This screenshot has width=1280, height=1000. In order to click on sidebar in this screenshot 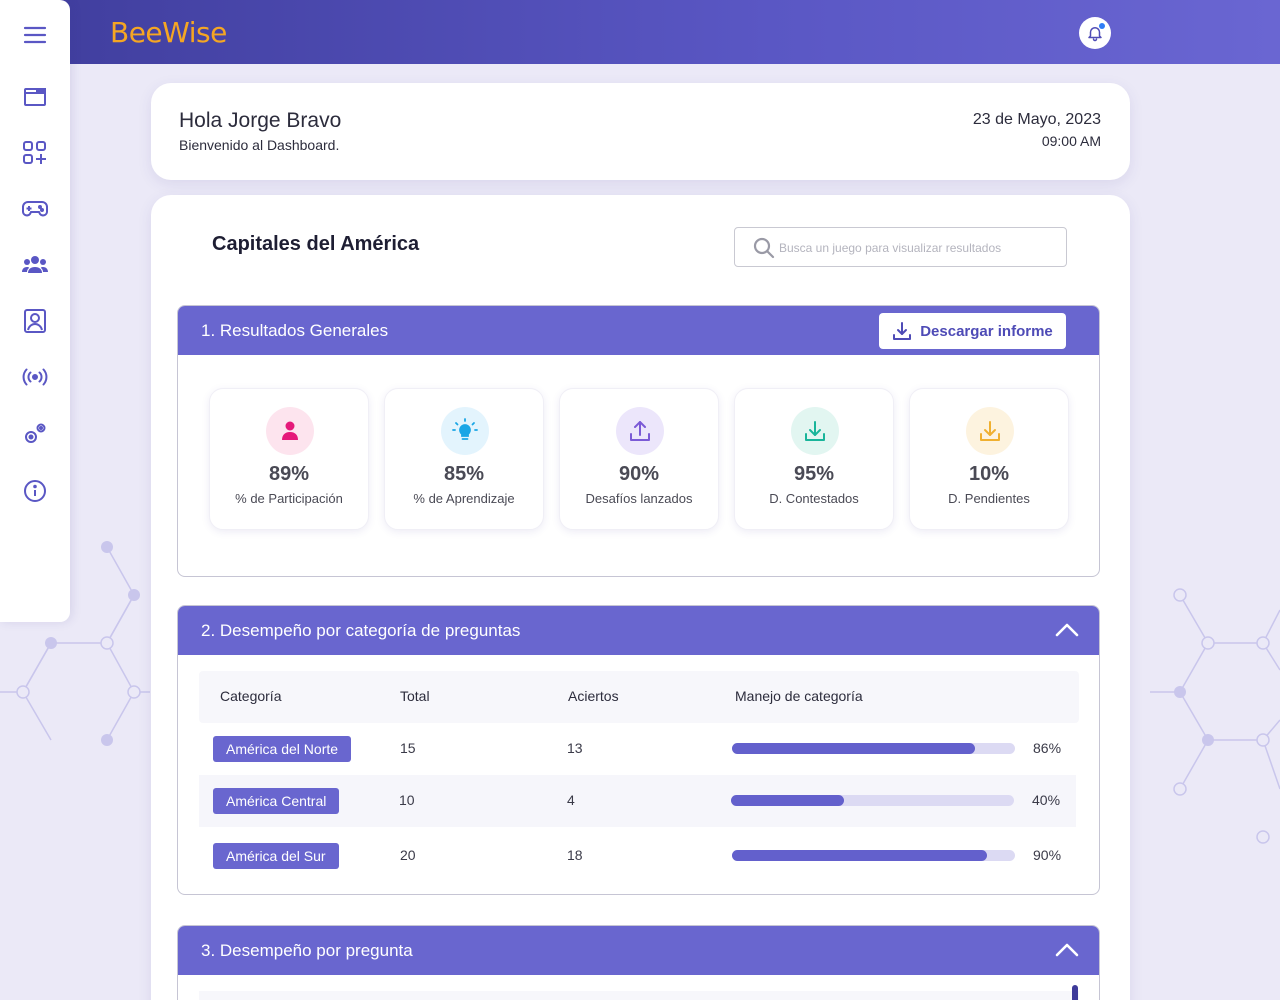, I will do `click(35, 311)`.